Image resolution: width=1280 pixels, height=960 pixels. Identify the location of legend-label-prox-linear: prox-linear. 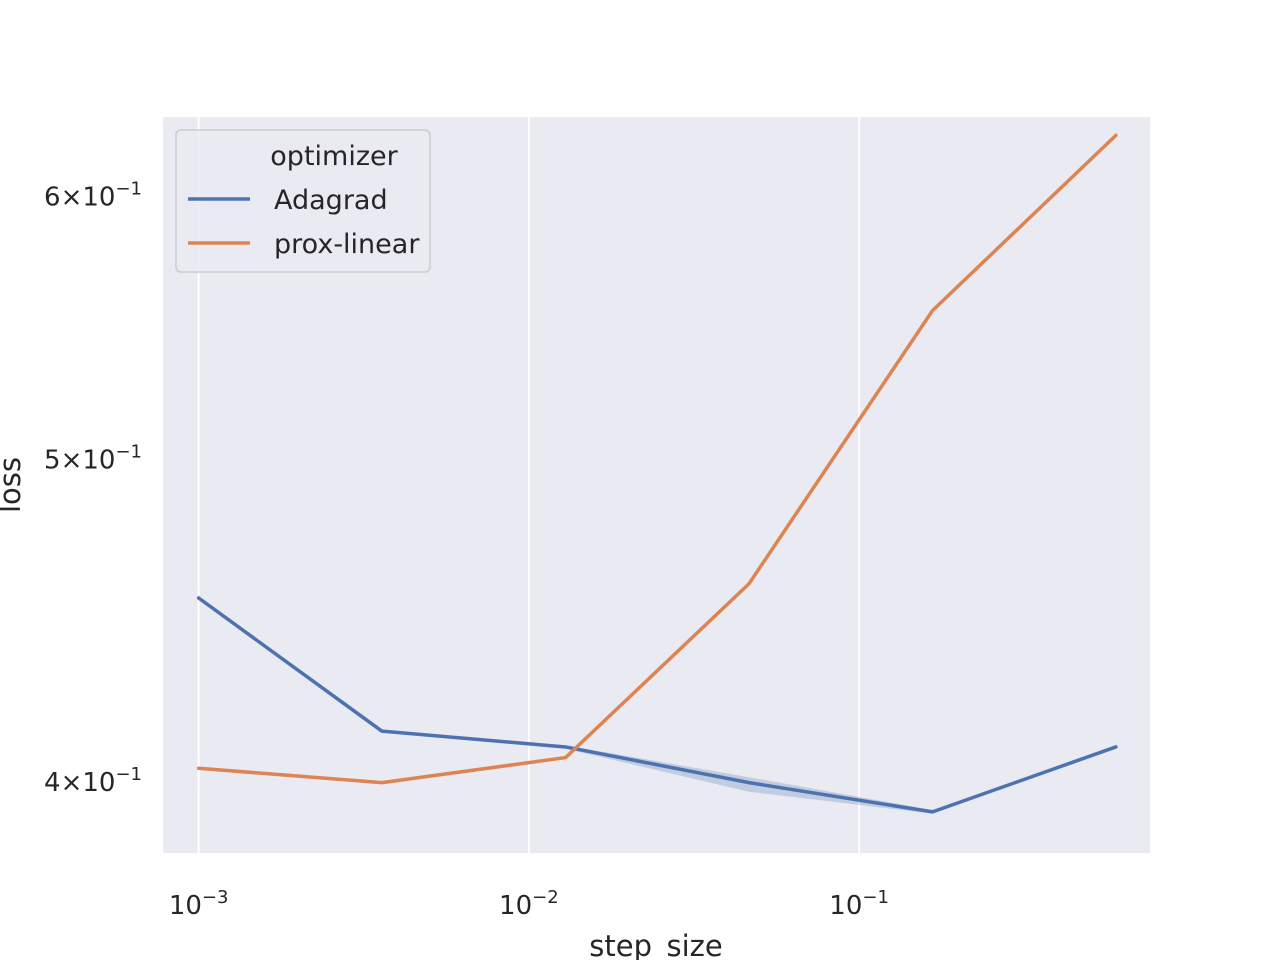
(347, 244).